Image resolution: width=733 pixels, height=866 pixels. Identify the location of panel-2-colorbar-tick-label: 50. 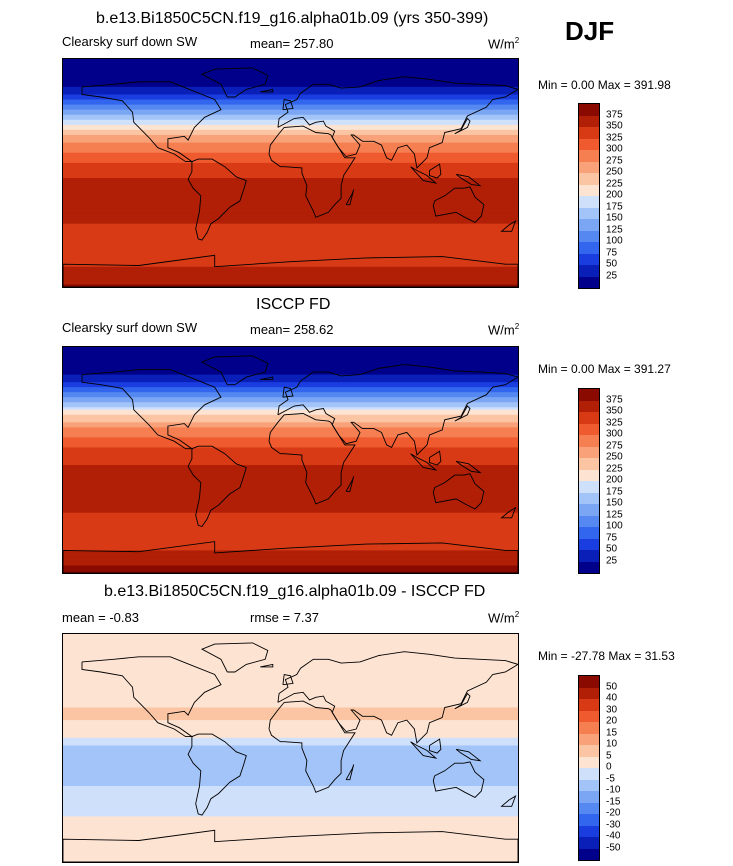
(612, 549).